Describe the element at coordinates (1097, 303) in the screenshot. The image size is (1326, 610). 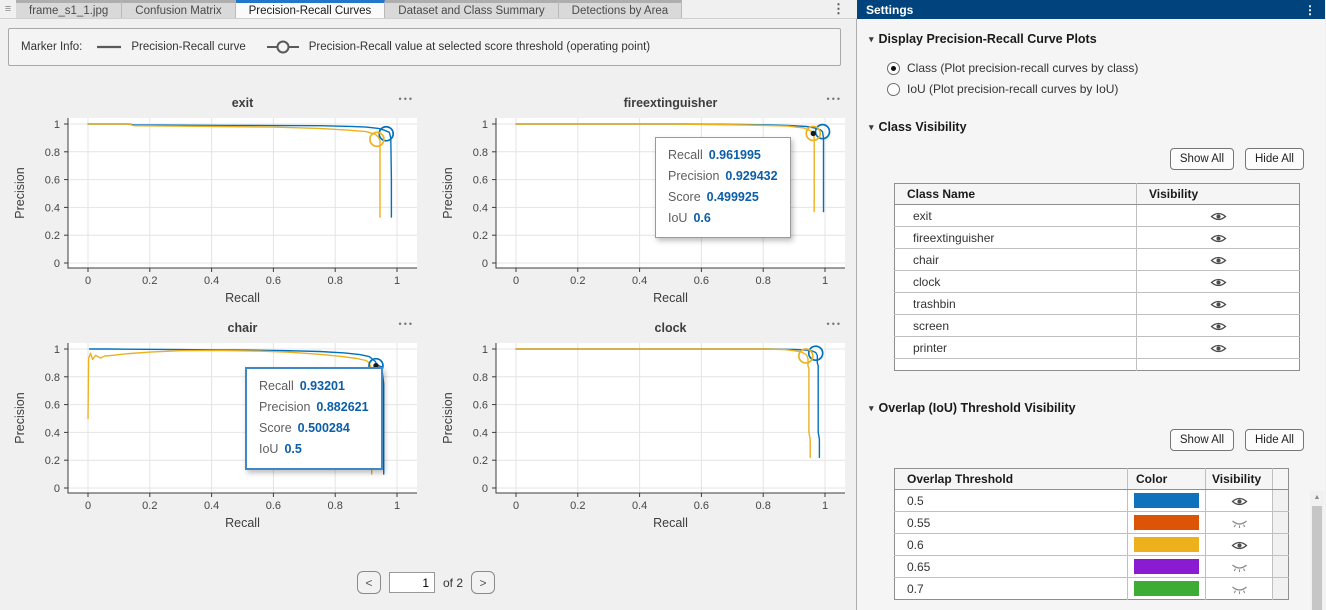
I see `class-row-trashbin: trashbin` at that location.